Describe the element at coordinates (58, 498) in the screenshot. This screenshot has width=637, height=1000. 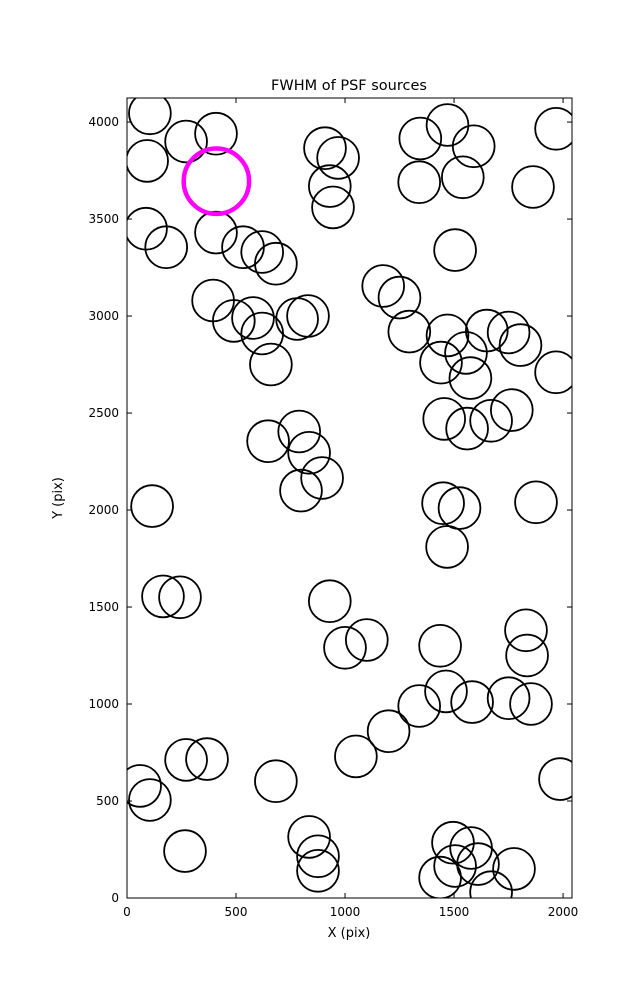
I see `y-axis-label: Y (pix)` at that location.